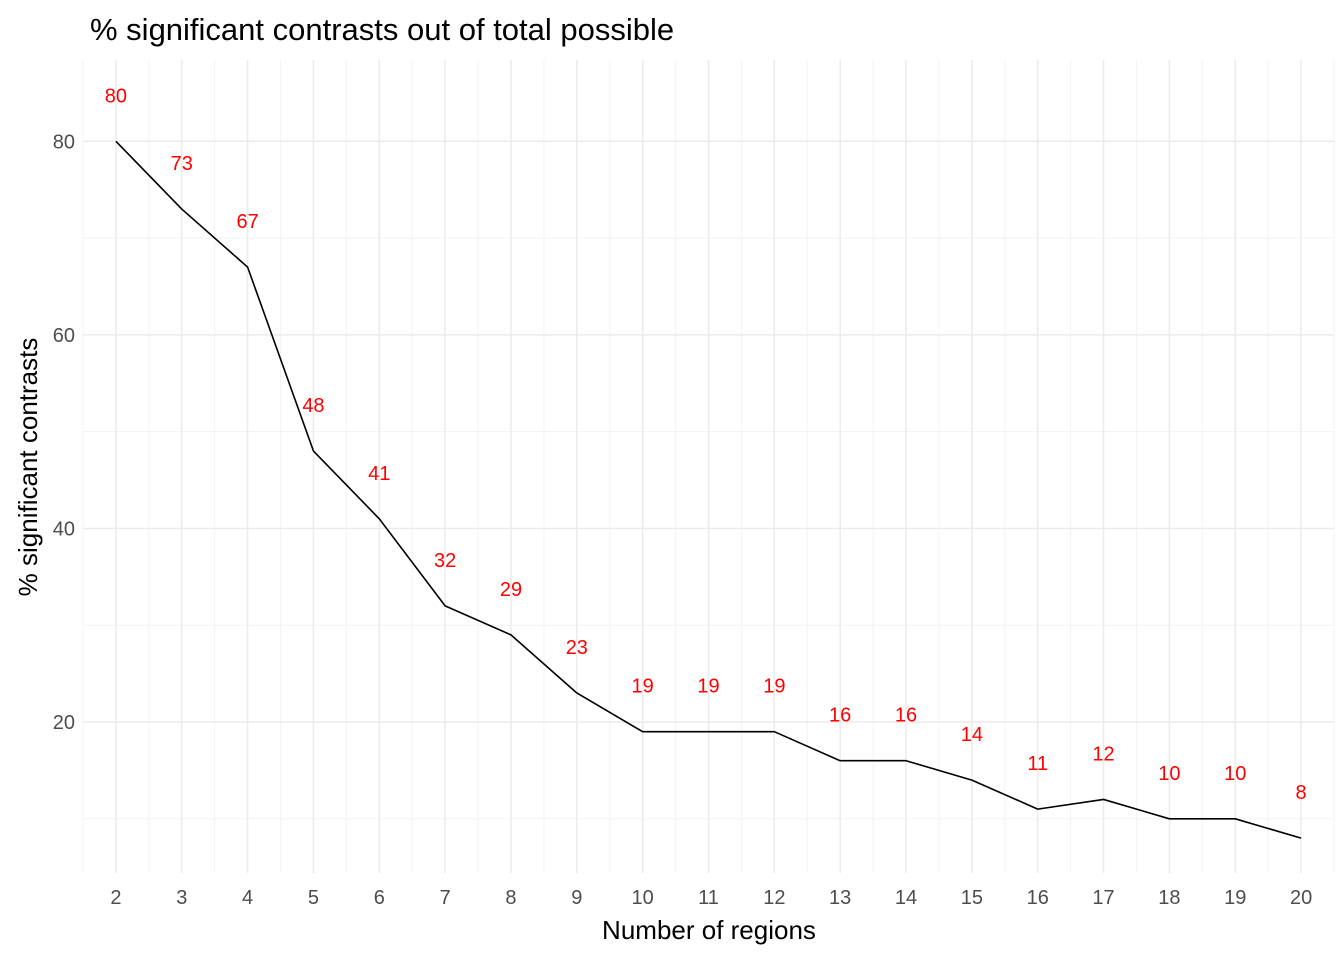  I want to click on x-tick-label: 20, so click(1301, 898).